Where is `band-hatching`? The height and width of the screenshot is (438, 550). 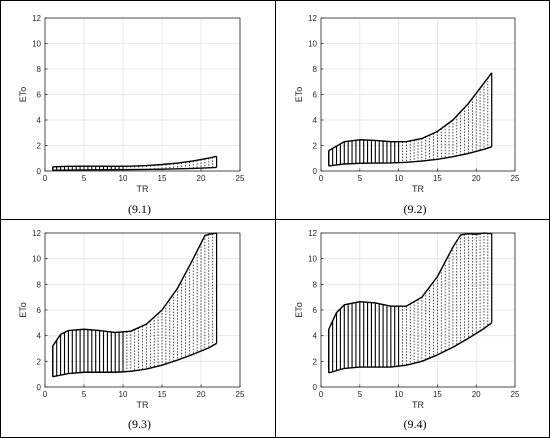
band-hatching is located at coordinates (410, 303).